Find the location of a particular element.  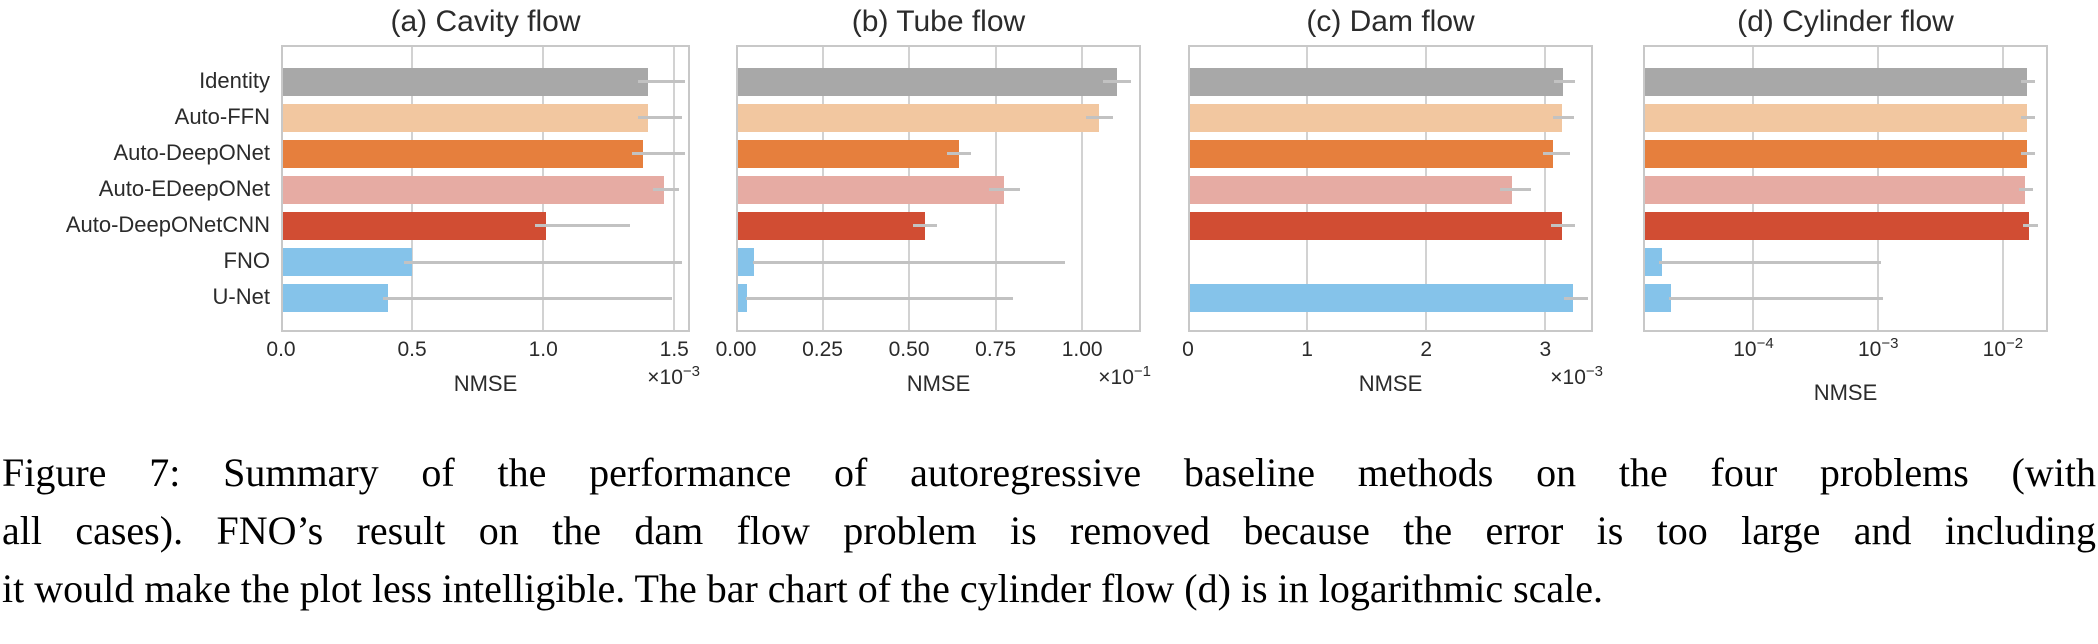

axis-offset-tube-flow: ×10⁻¹ is located at coordinates (1124, 376).